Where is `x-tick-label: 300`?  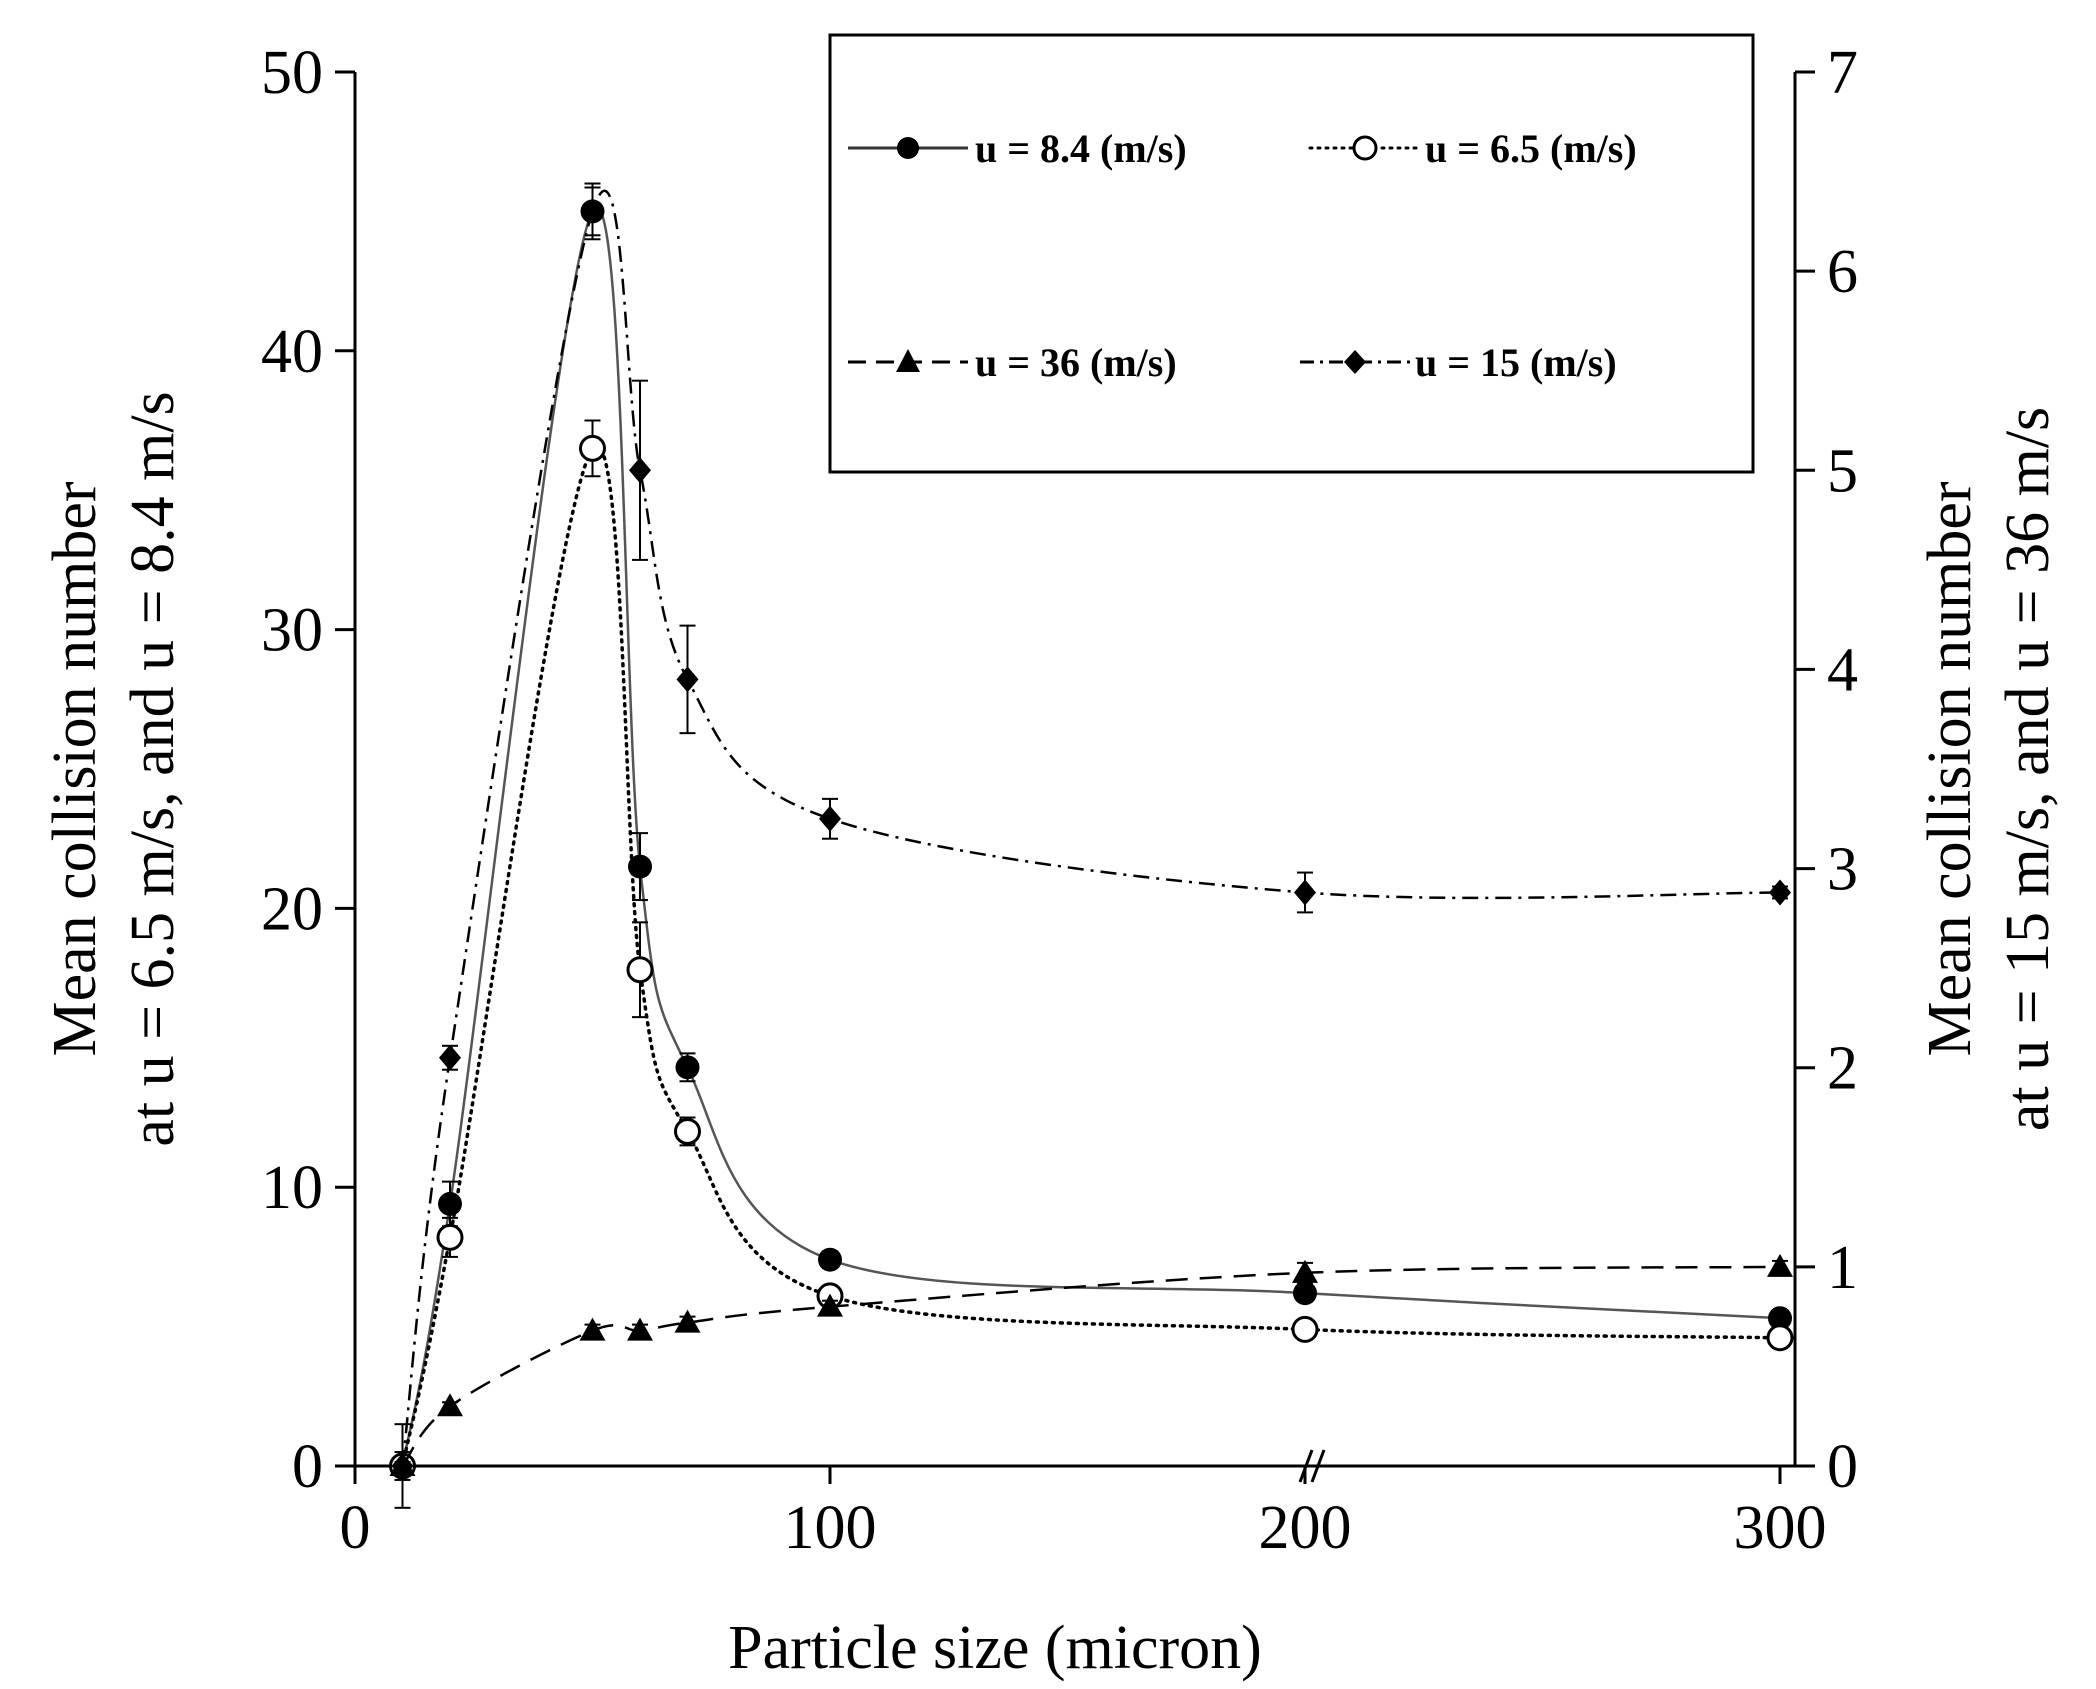
x-tick-label: 300 is located at coordinates (1780, 1528).